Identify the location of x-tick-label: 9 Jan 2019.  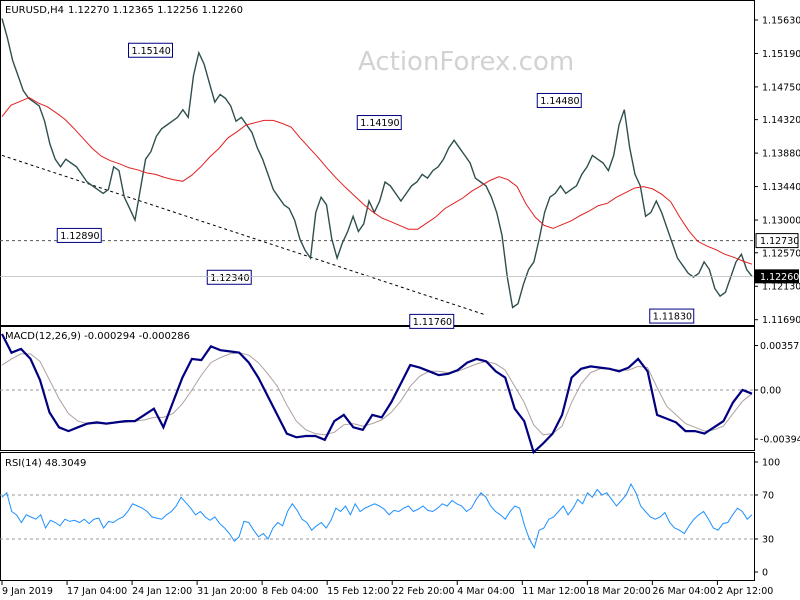
(27, 591).